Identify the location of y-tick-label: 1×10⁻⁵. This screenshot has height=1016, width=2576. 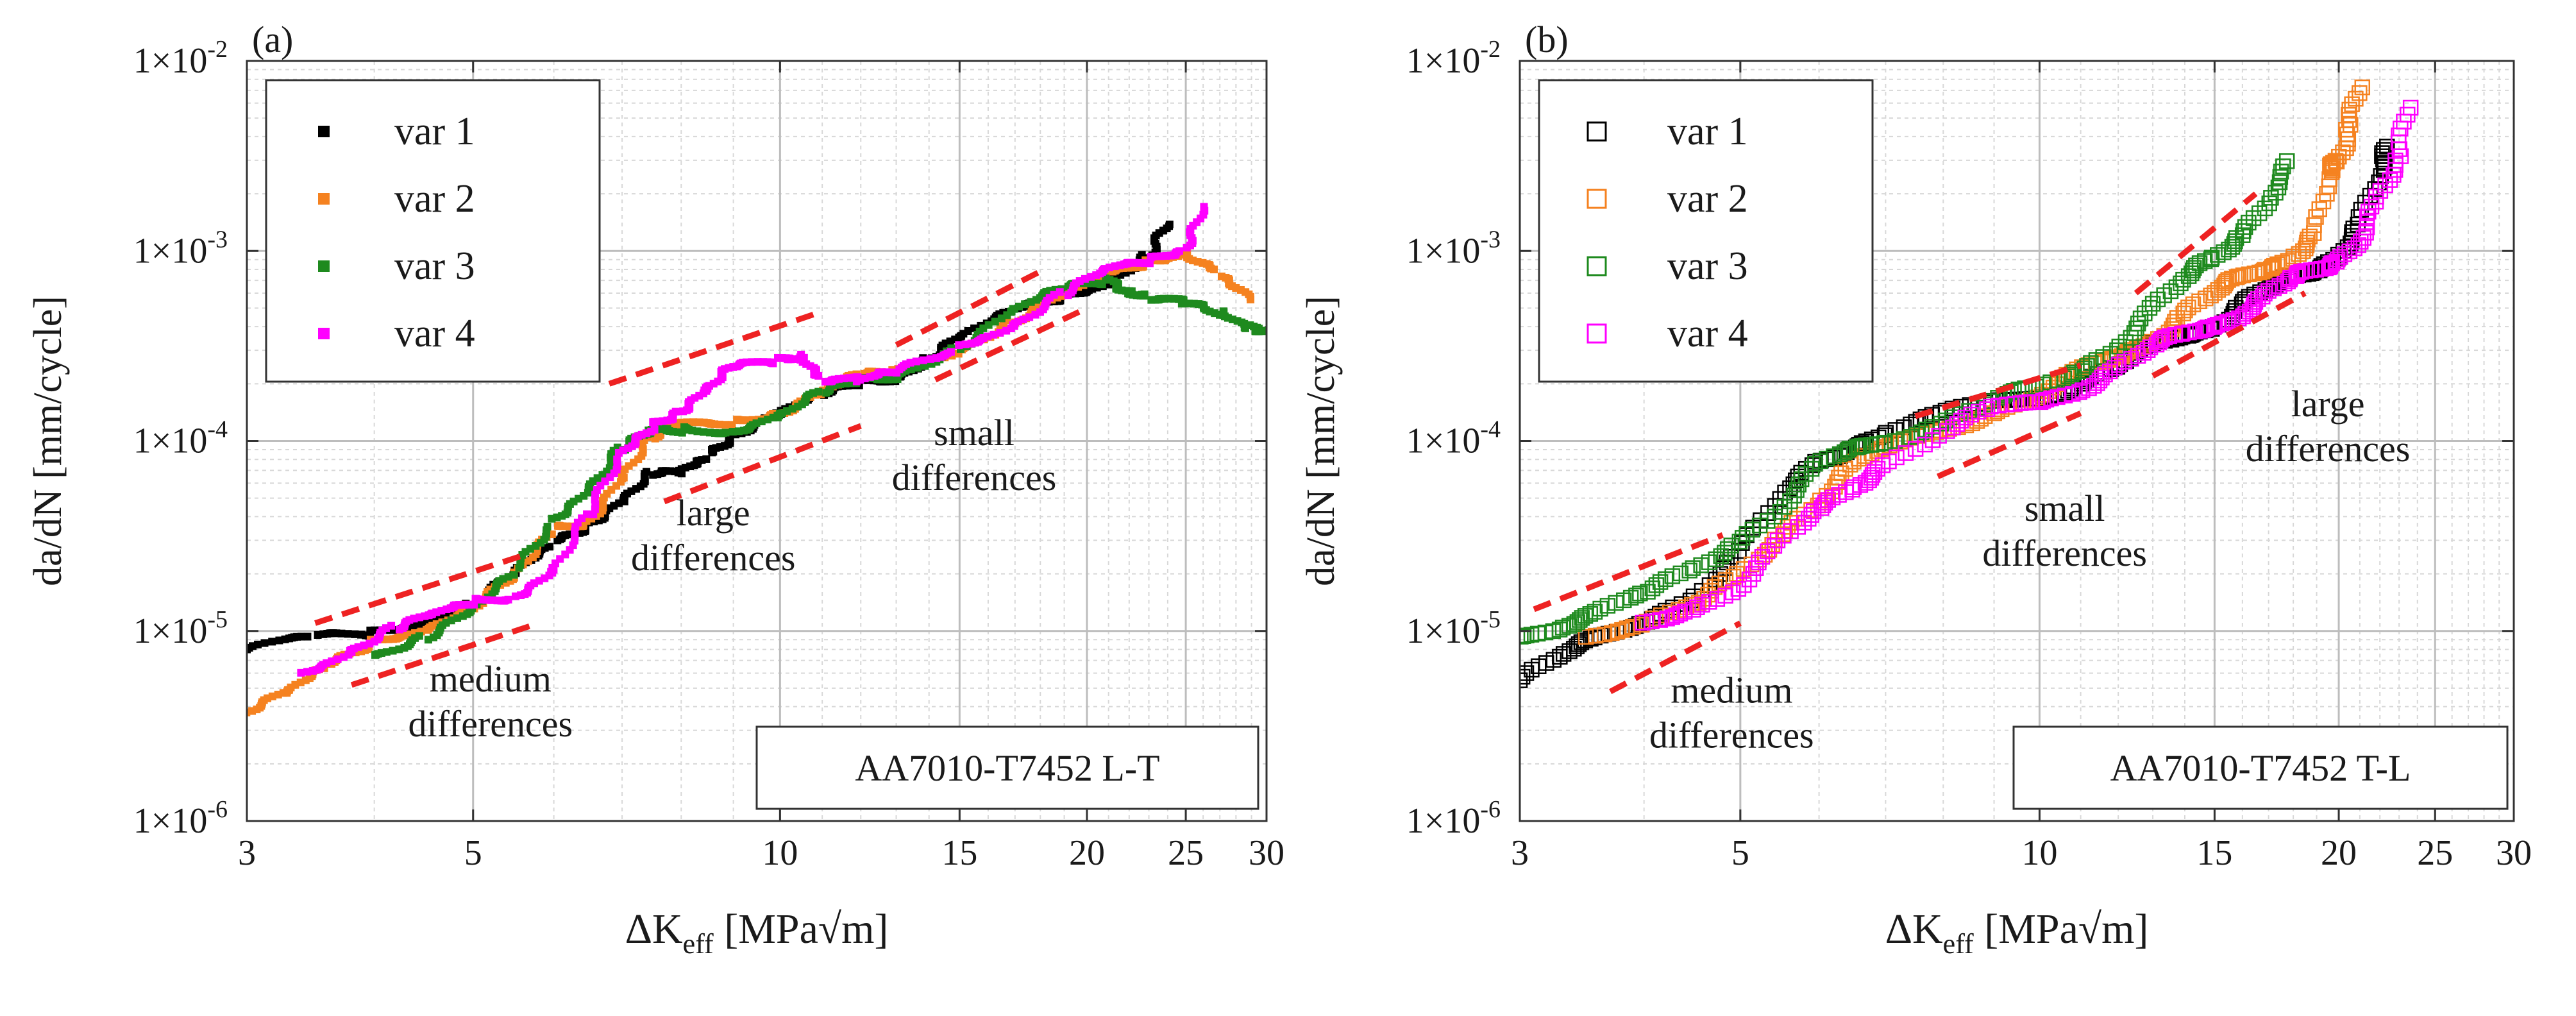
(180, 628).